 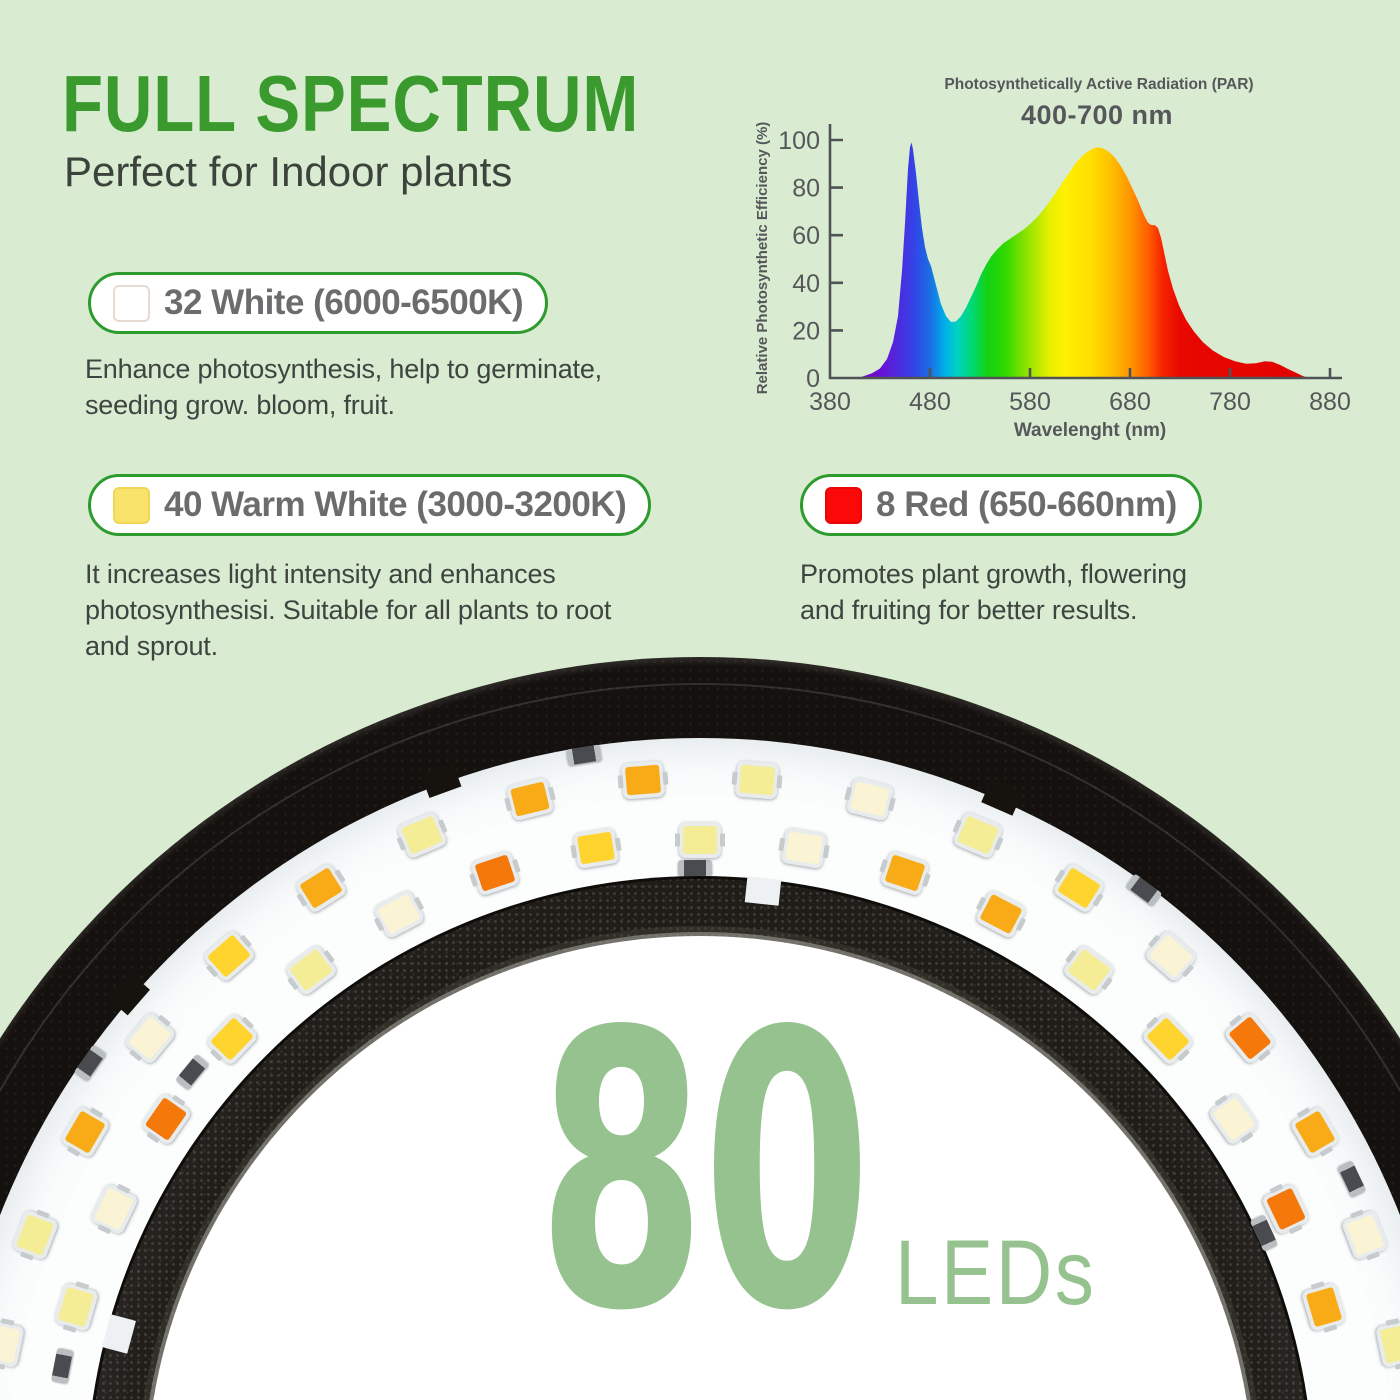 What do you see at coordinates (763, 891) in the screenshot?
I see `ring-notch` at bounding box center [763, 891].